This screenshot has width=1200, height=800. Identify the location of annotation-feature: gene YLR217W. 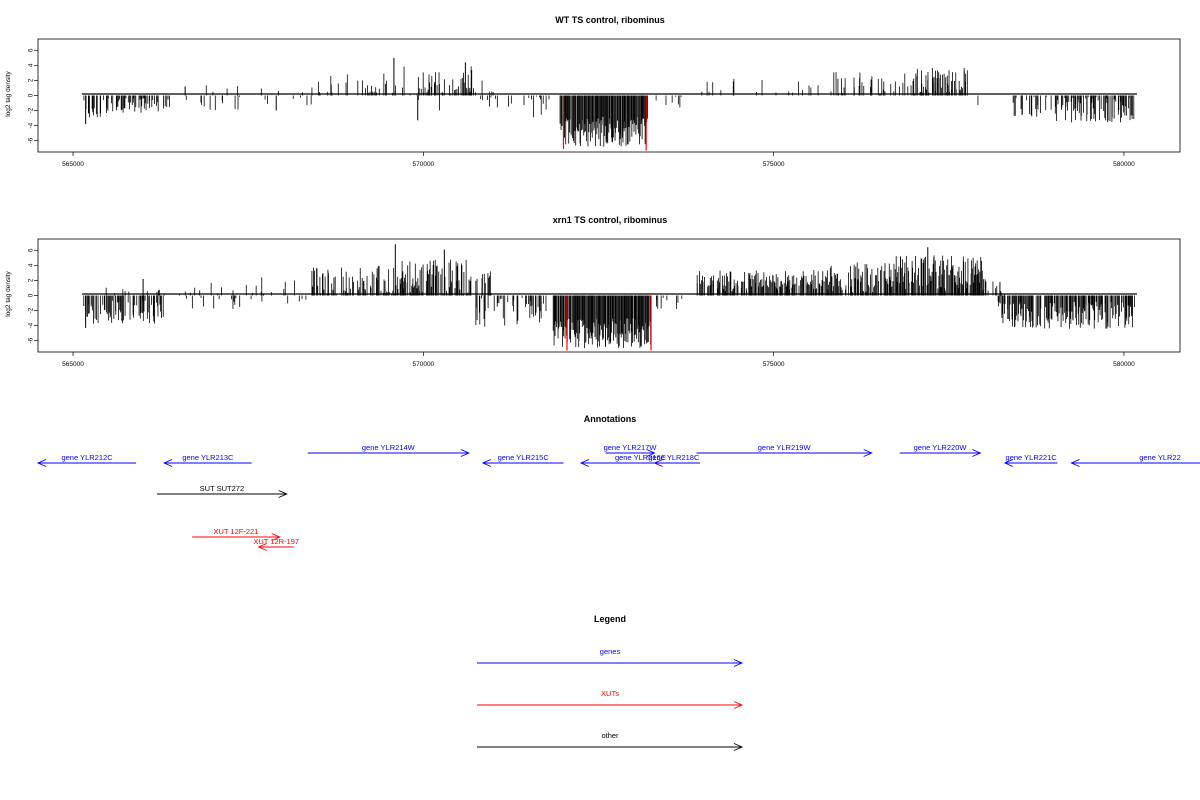
(631, 450).